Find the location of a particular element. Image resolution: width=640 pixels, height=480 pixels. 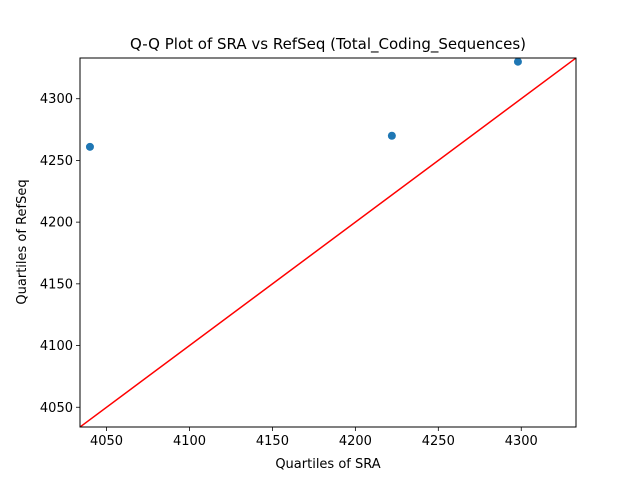

y-tick-label: 4150 is located at coordinates (56, 284).